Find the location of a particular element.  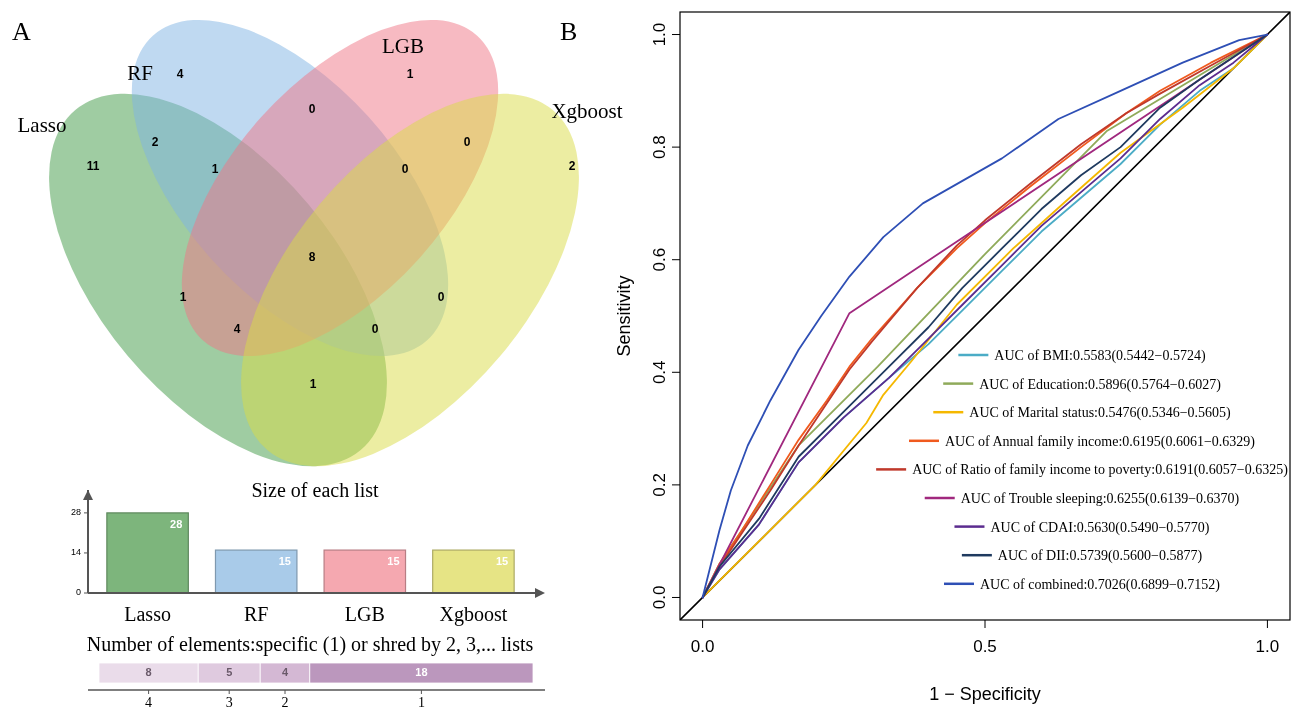

y-tick-label: 0.8 is located at coordinates (659, 147).